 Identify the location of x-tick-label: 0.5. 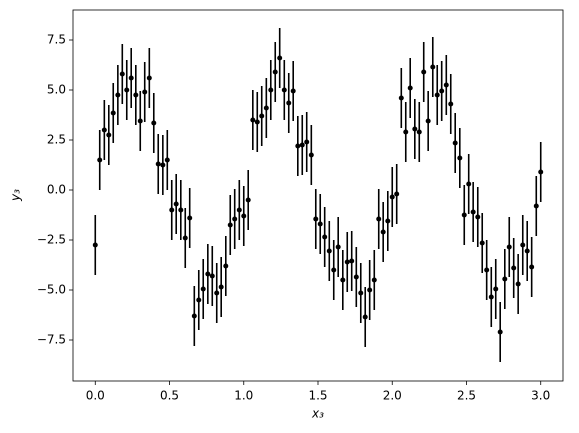
(169, 396).